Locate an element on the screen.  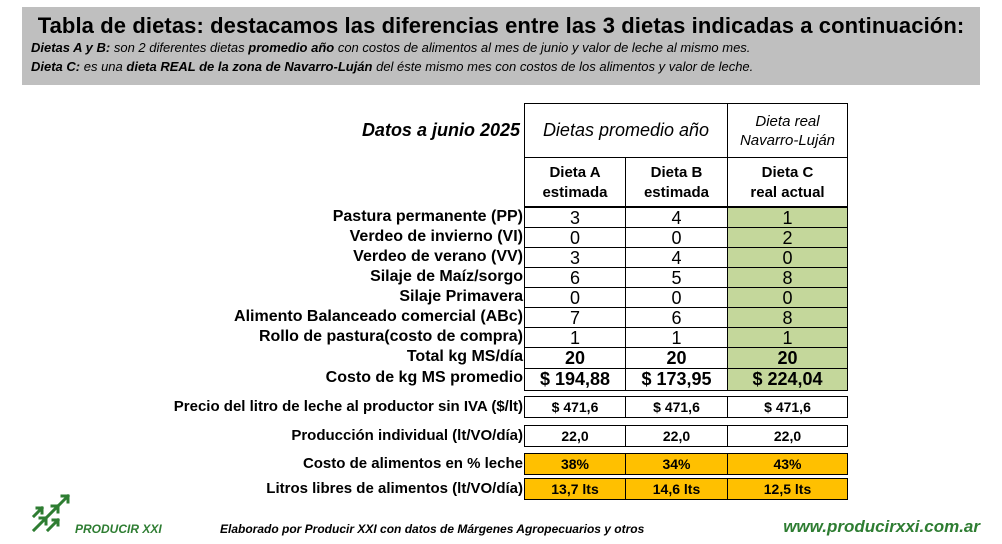
value-cell-c: $ 224,04 is located at coordinates (787, 379).